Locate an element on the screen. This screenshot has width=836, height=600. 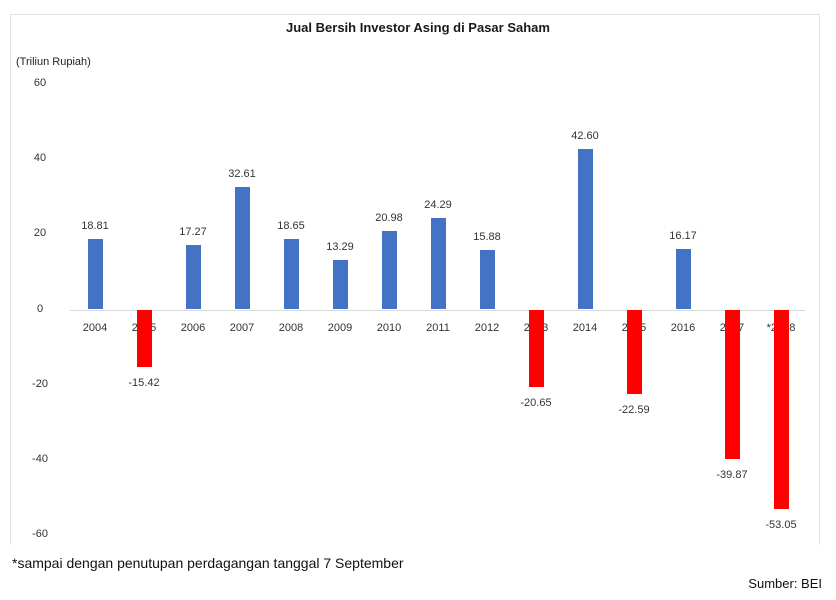
x-tick-label: 2007 is located at coordinates (242, 327).